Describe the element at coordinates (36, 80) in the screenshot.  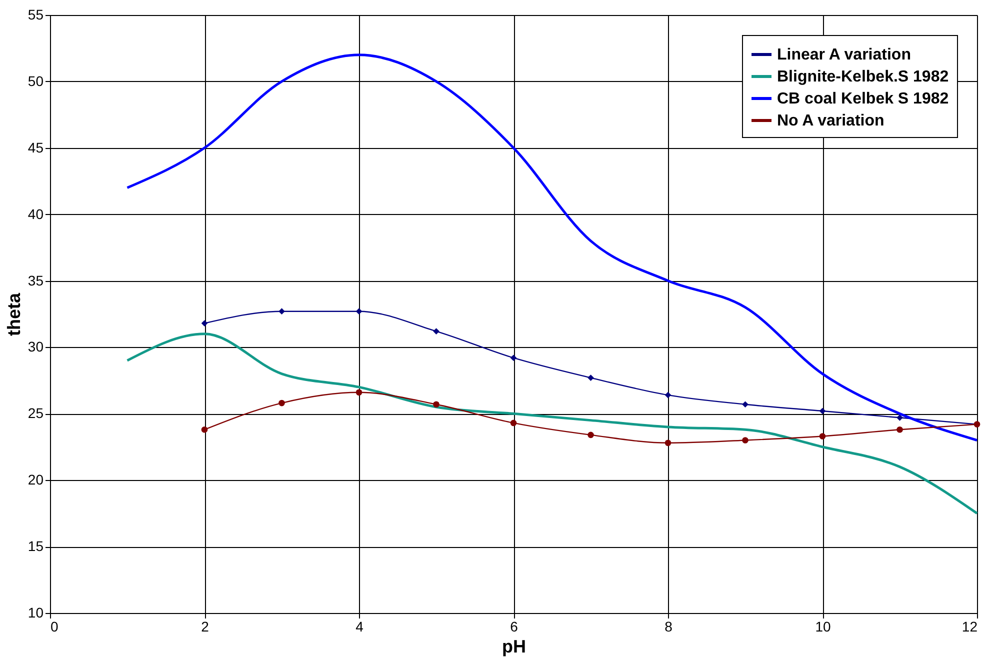
I see `y-tick-label: 50` at that location.